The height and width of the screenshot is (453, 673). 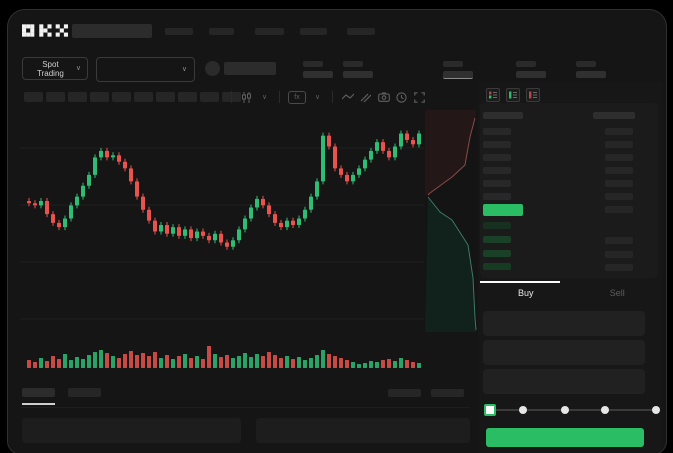 What do you see at coordinates (564, 323) in the screenshot?
I see `price-input-skeleton` at bounding box center [564, 323].